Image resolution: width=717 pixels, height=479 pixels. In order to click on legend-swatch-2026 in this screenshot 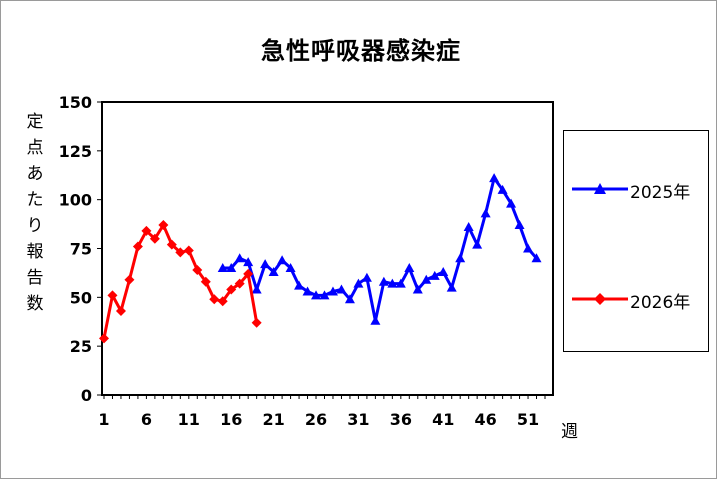, I will do `click(600, 299)`.